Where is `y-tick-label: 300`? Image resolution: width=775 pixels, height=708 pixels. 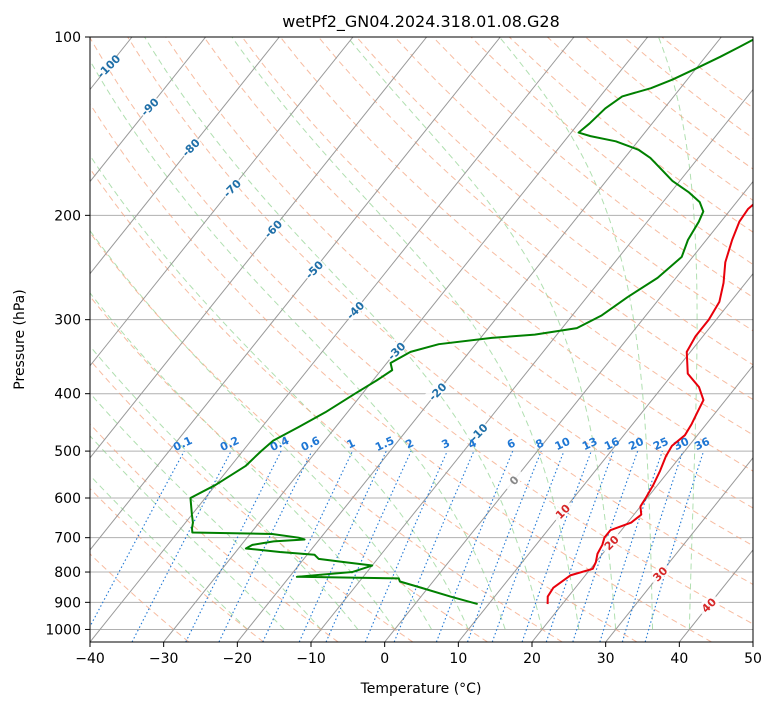 y-tick-label: 300 is located at coordinates (67, 321).